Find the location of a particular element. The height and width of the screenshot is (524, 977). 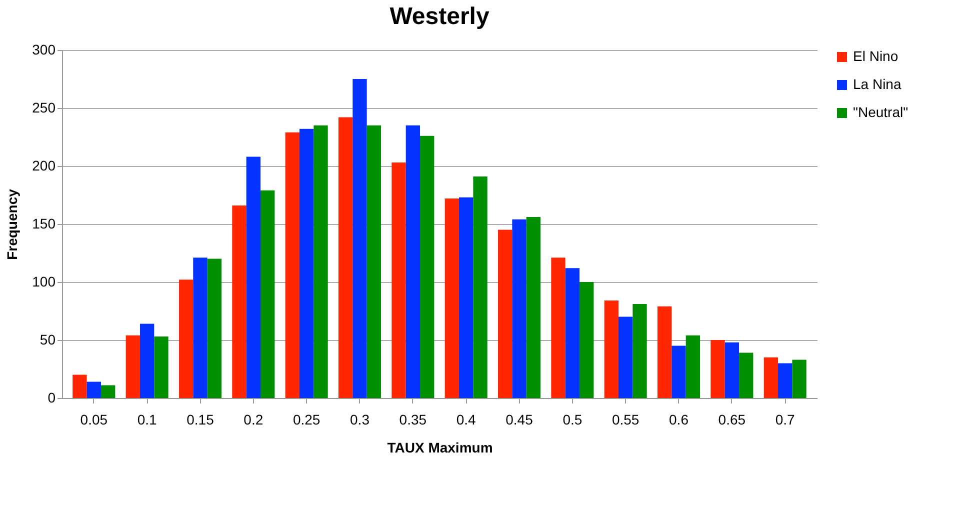

legend-label: El Nino is located at coordinates (875, 56).